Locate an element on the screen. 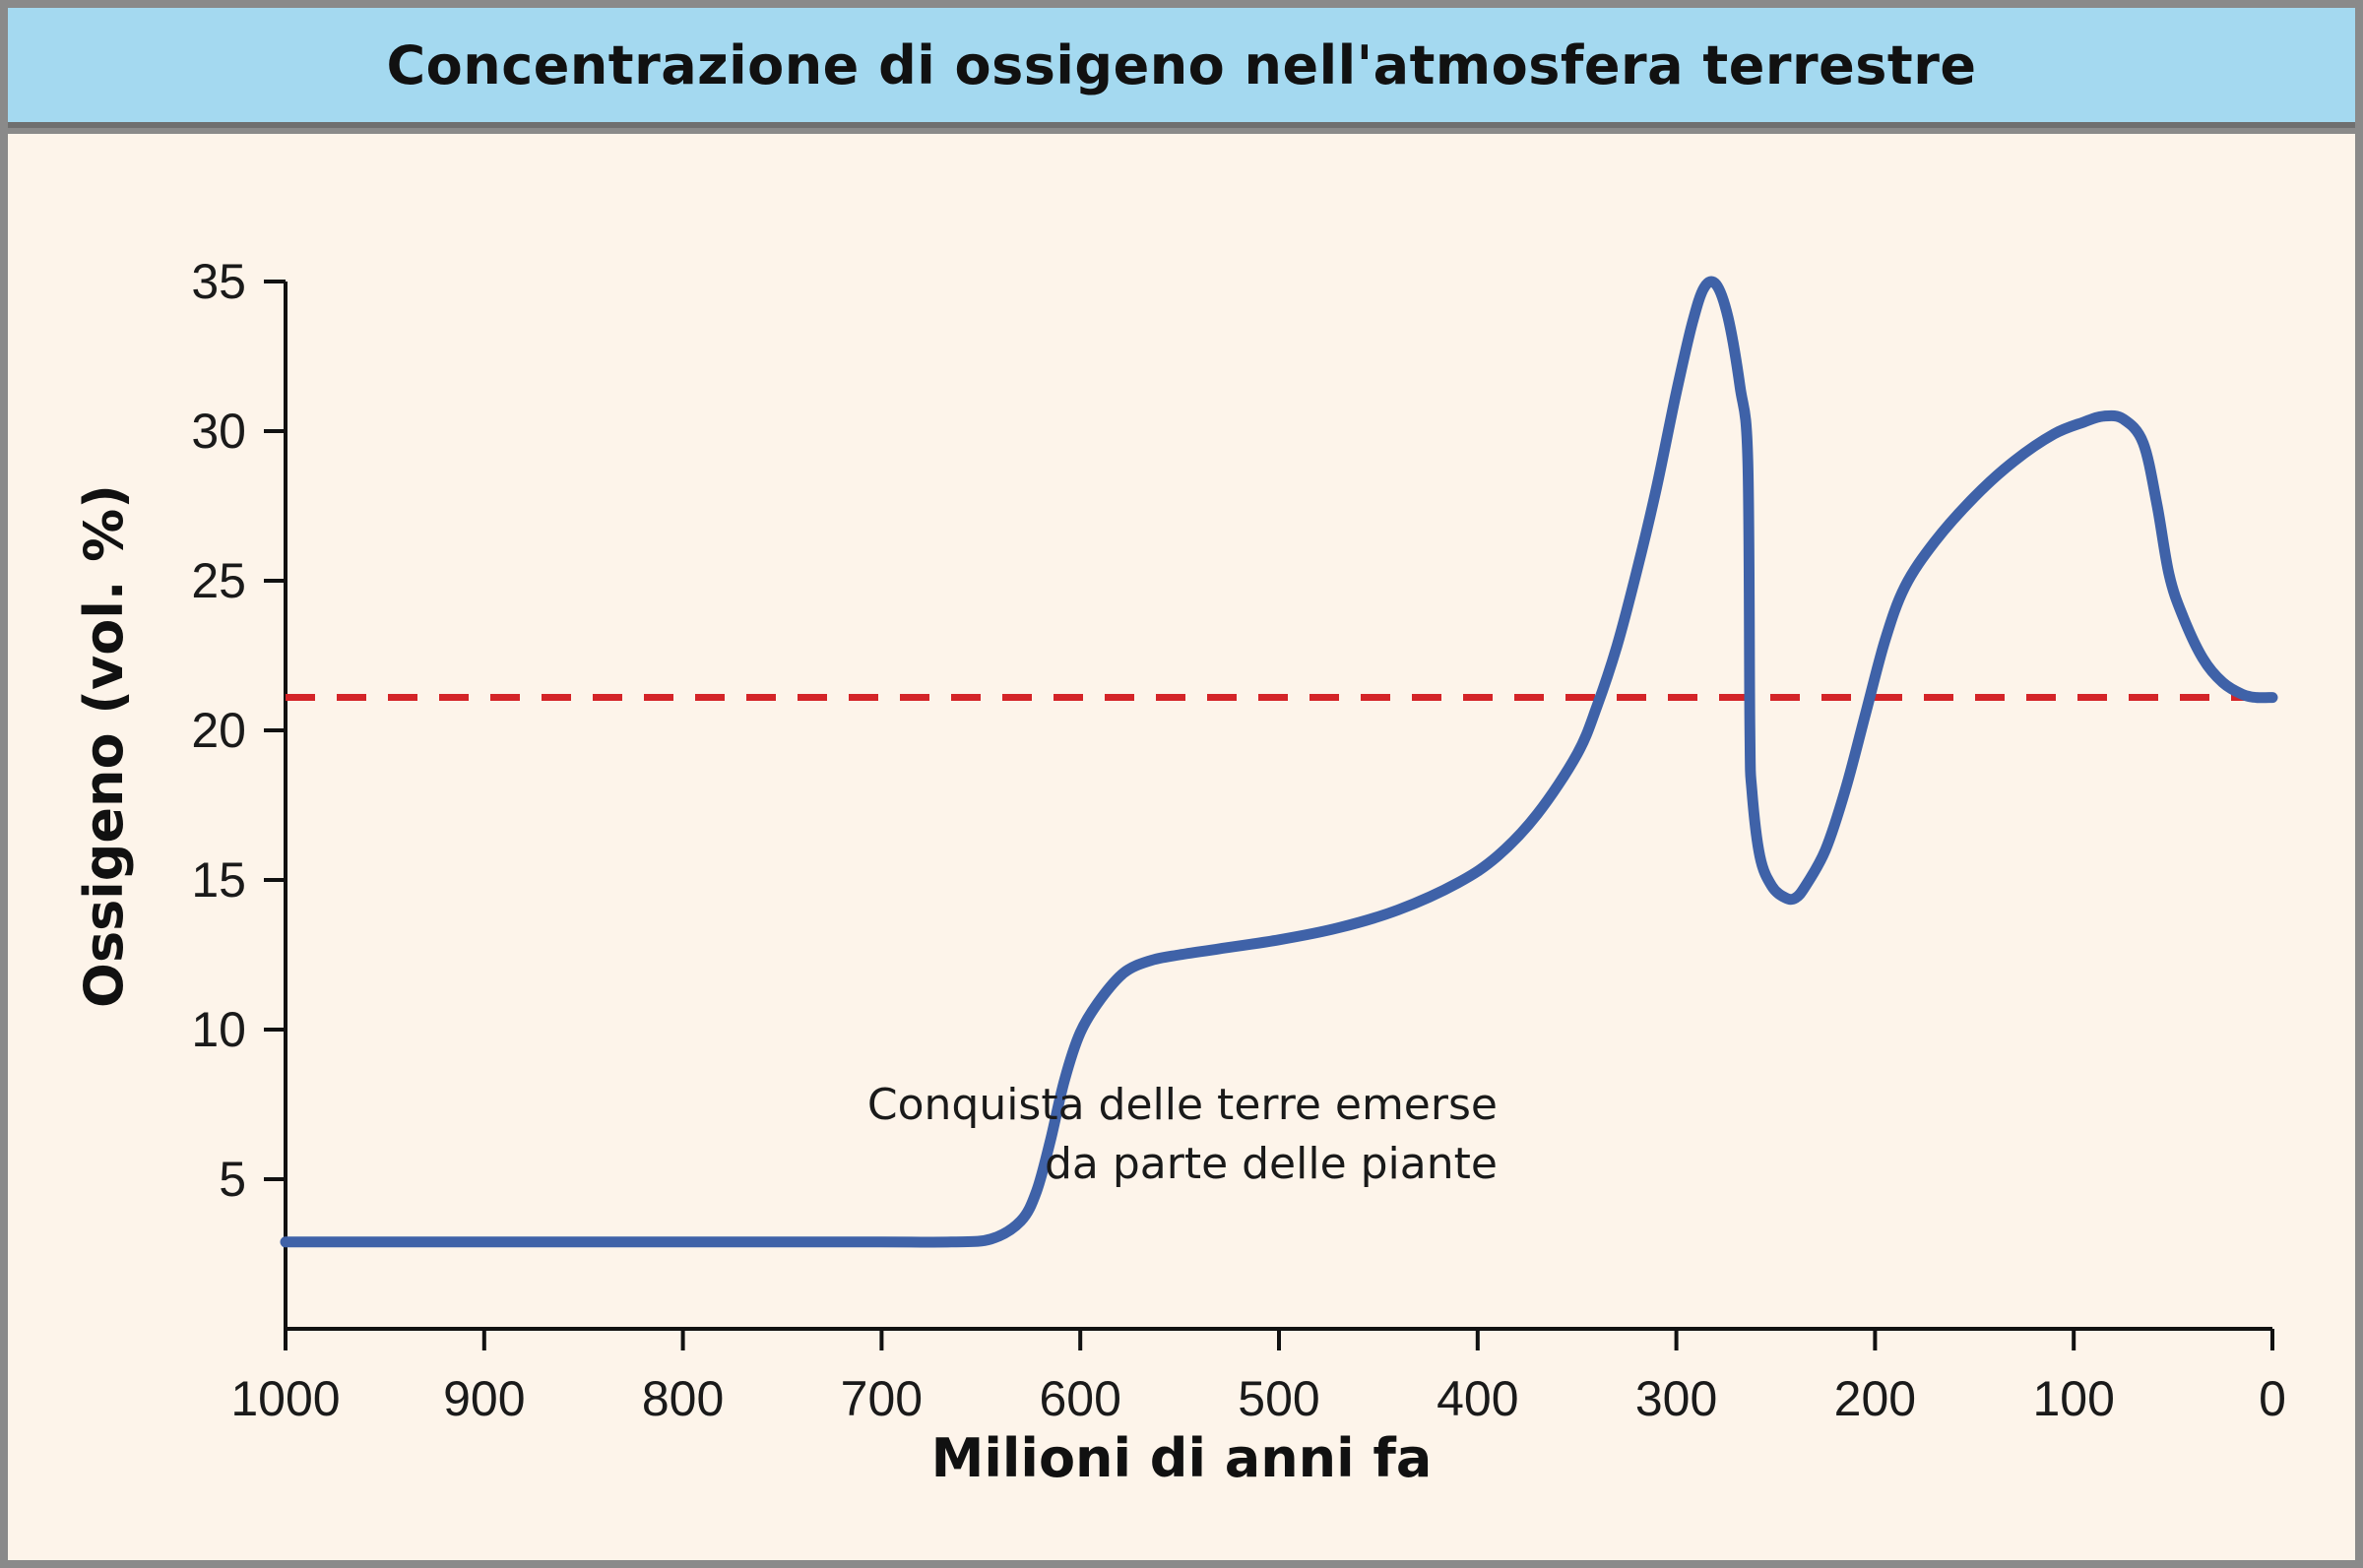 This screenshot has width=2363, height=1568. x-tick-label: 900 is located at coordinates (484, 1398).